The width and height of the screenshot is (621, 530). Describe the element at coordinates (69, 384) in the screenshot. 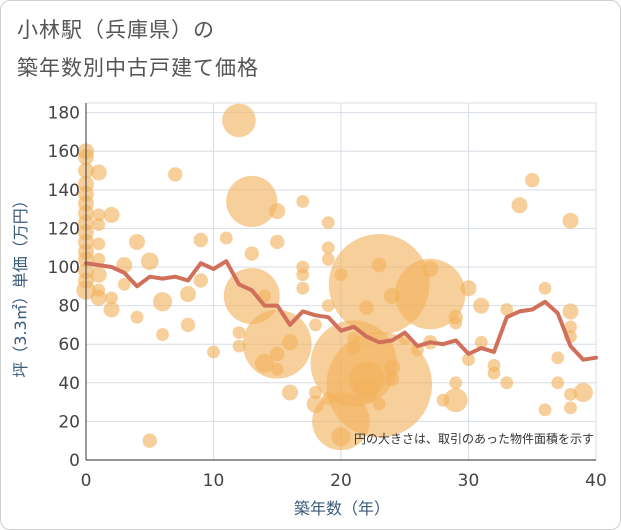

I see `y-tick-label: 40` at that location.